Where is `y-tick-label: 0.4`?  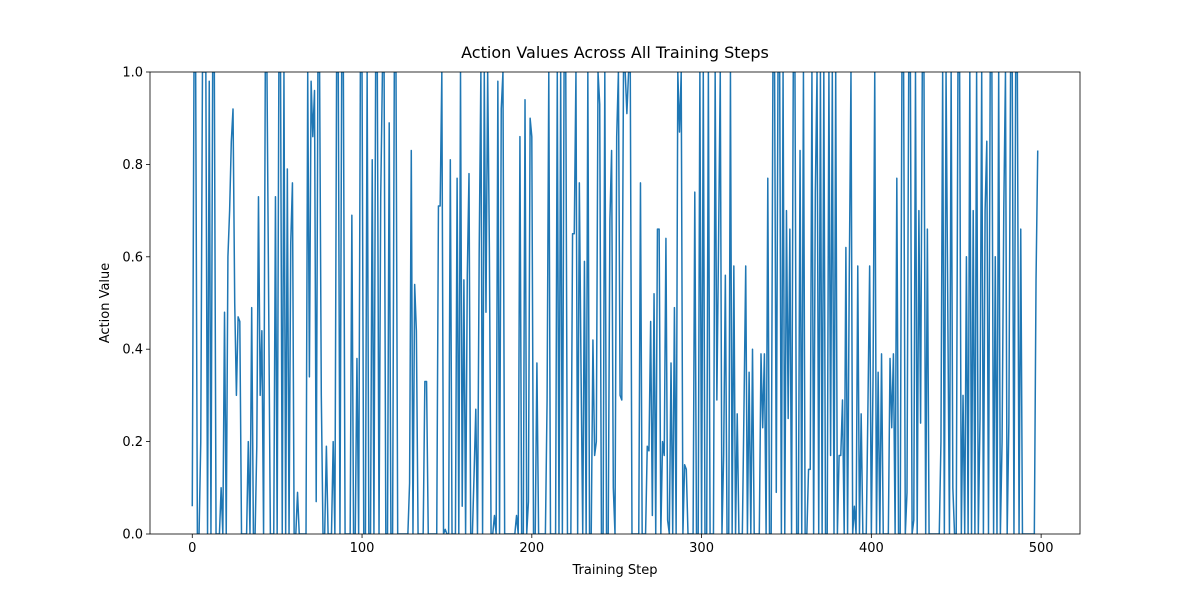 y-tick-label: 0.4 is located at coordinates (132, 350).